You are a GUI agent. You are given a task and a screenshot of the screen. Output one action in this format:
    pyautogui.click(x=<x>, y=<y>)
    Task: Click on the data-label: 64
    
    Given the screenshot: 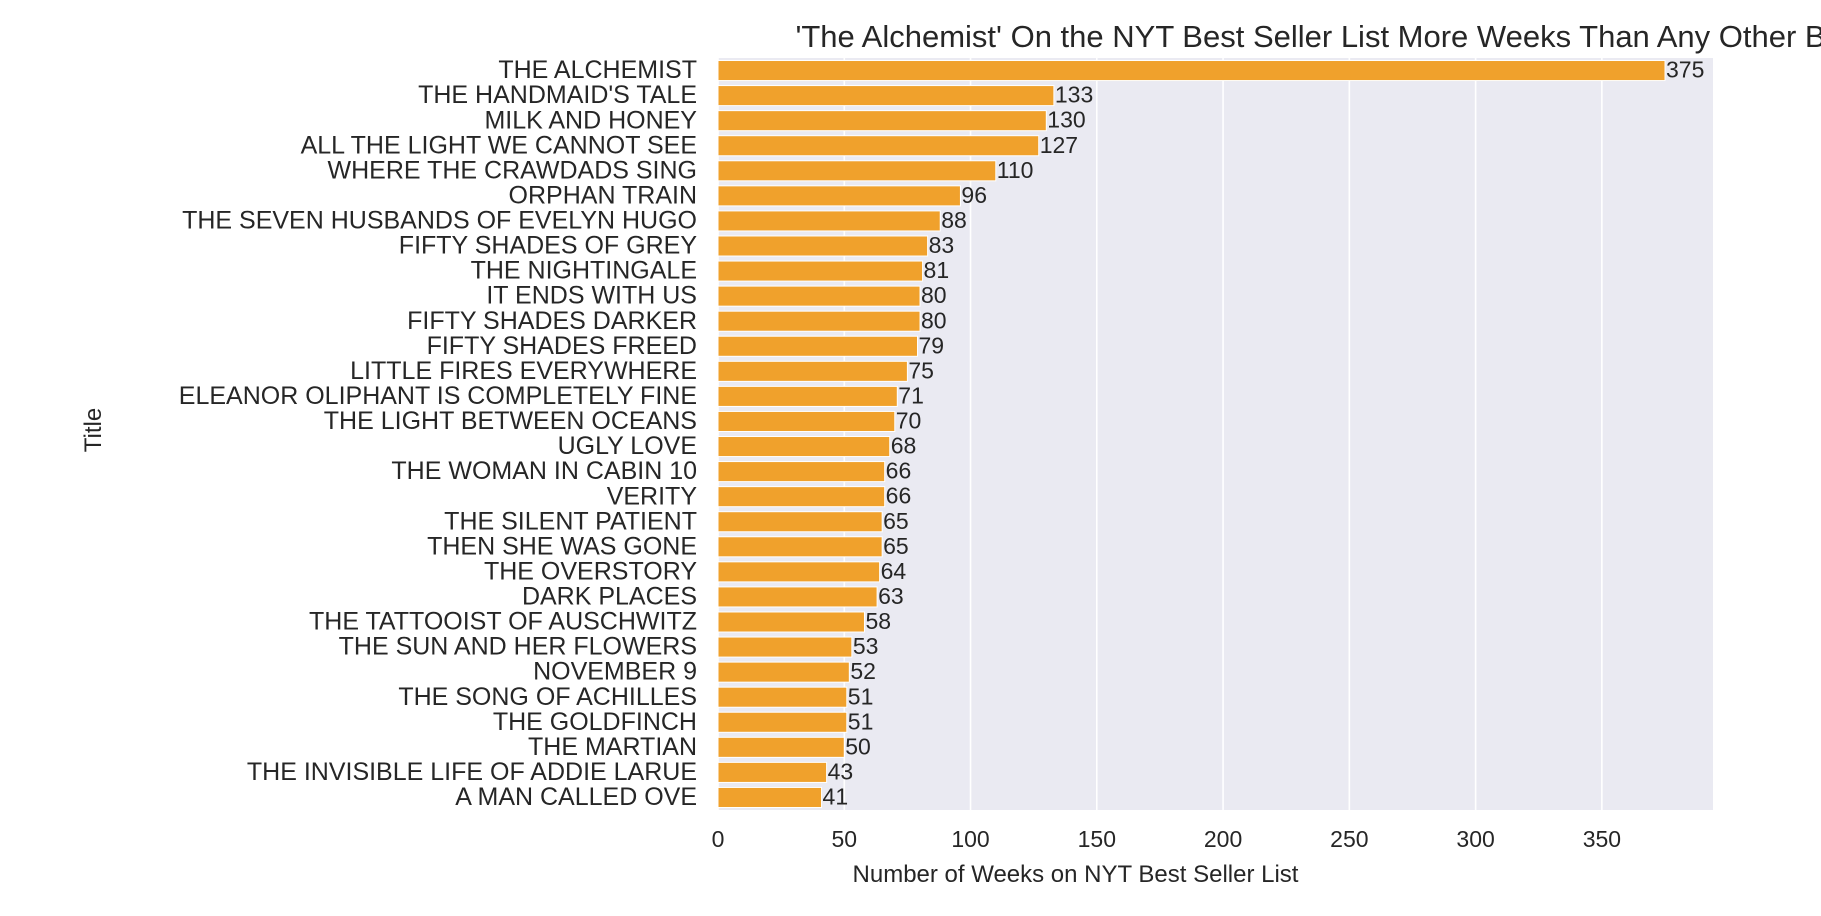 What is the action you would take?
    pyautogui.click(x=894, y=571)
    